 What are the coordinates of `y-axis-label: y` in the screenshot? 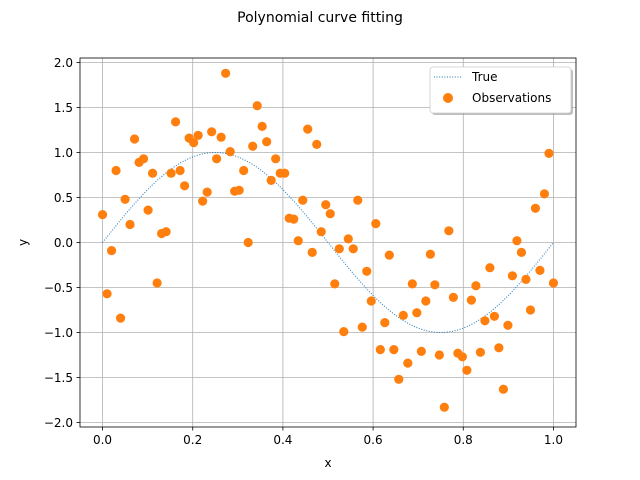 It's located at (23, 242).